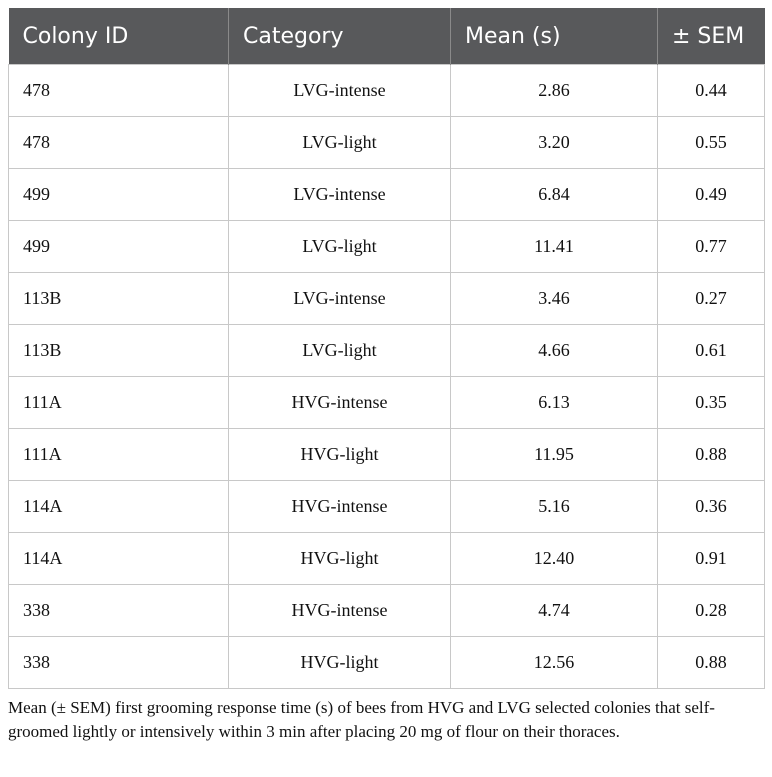  I want to click on table-cell: 0.36, so click(711, 506).